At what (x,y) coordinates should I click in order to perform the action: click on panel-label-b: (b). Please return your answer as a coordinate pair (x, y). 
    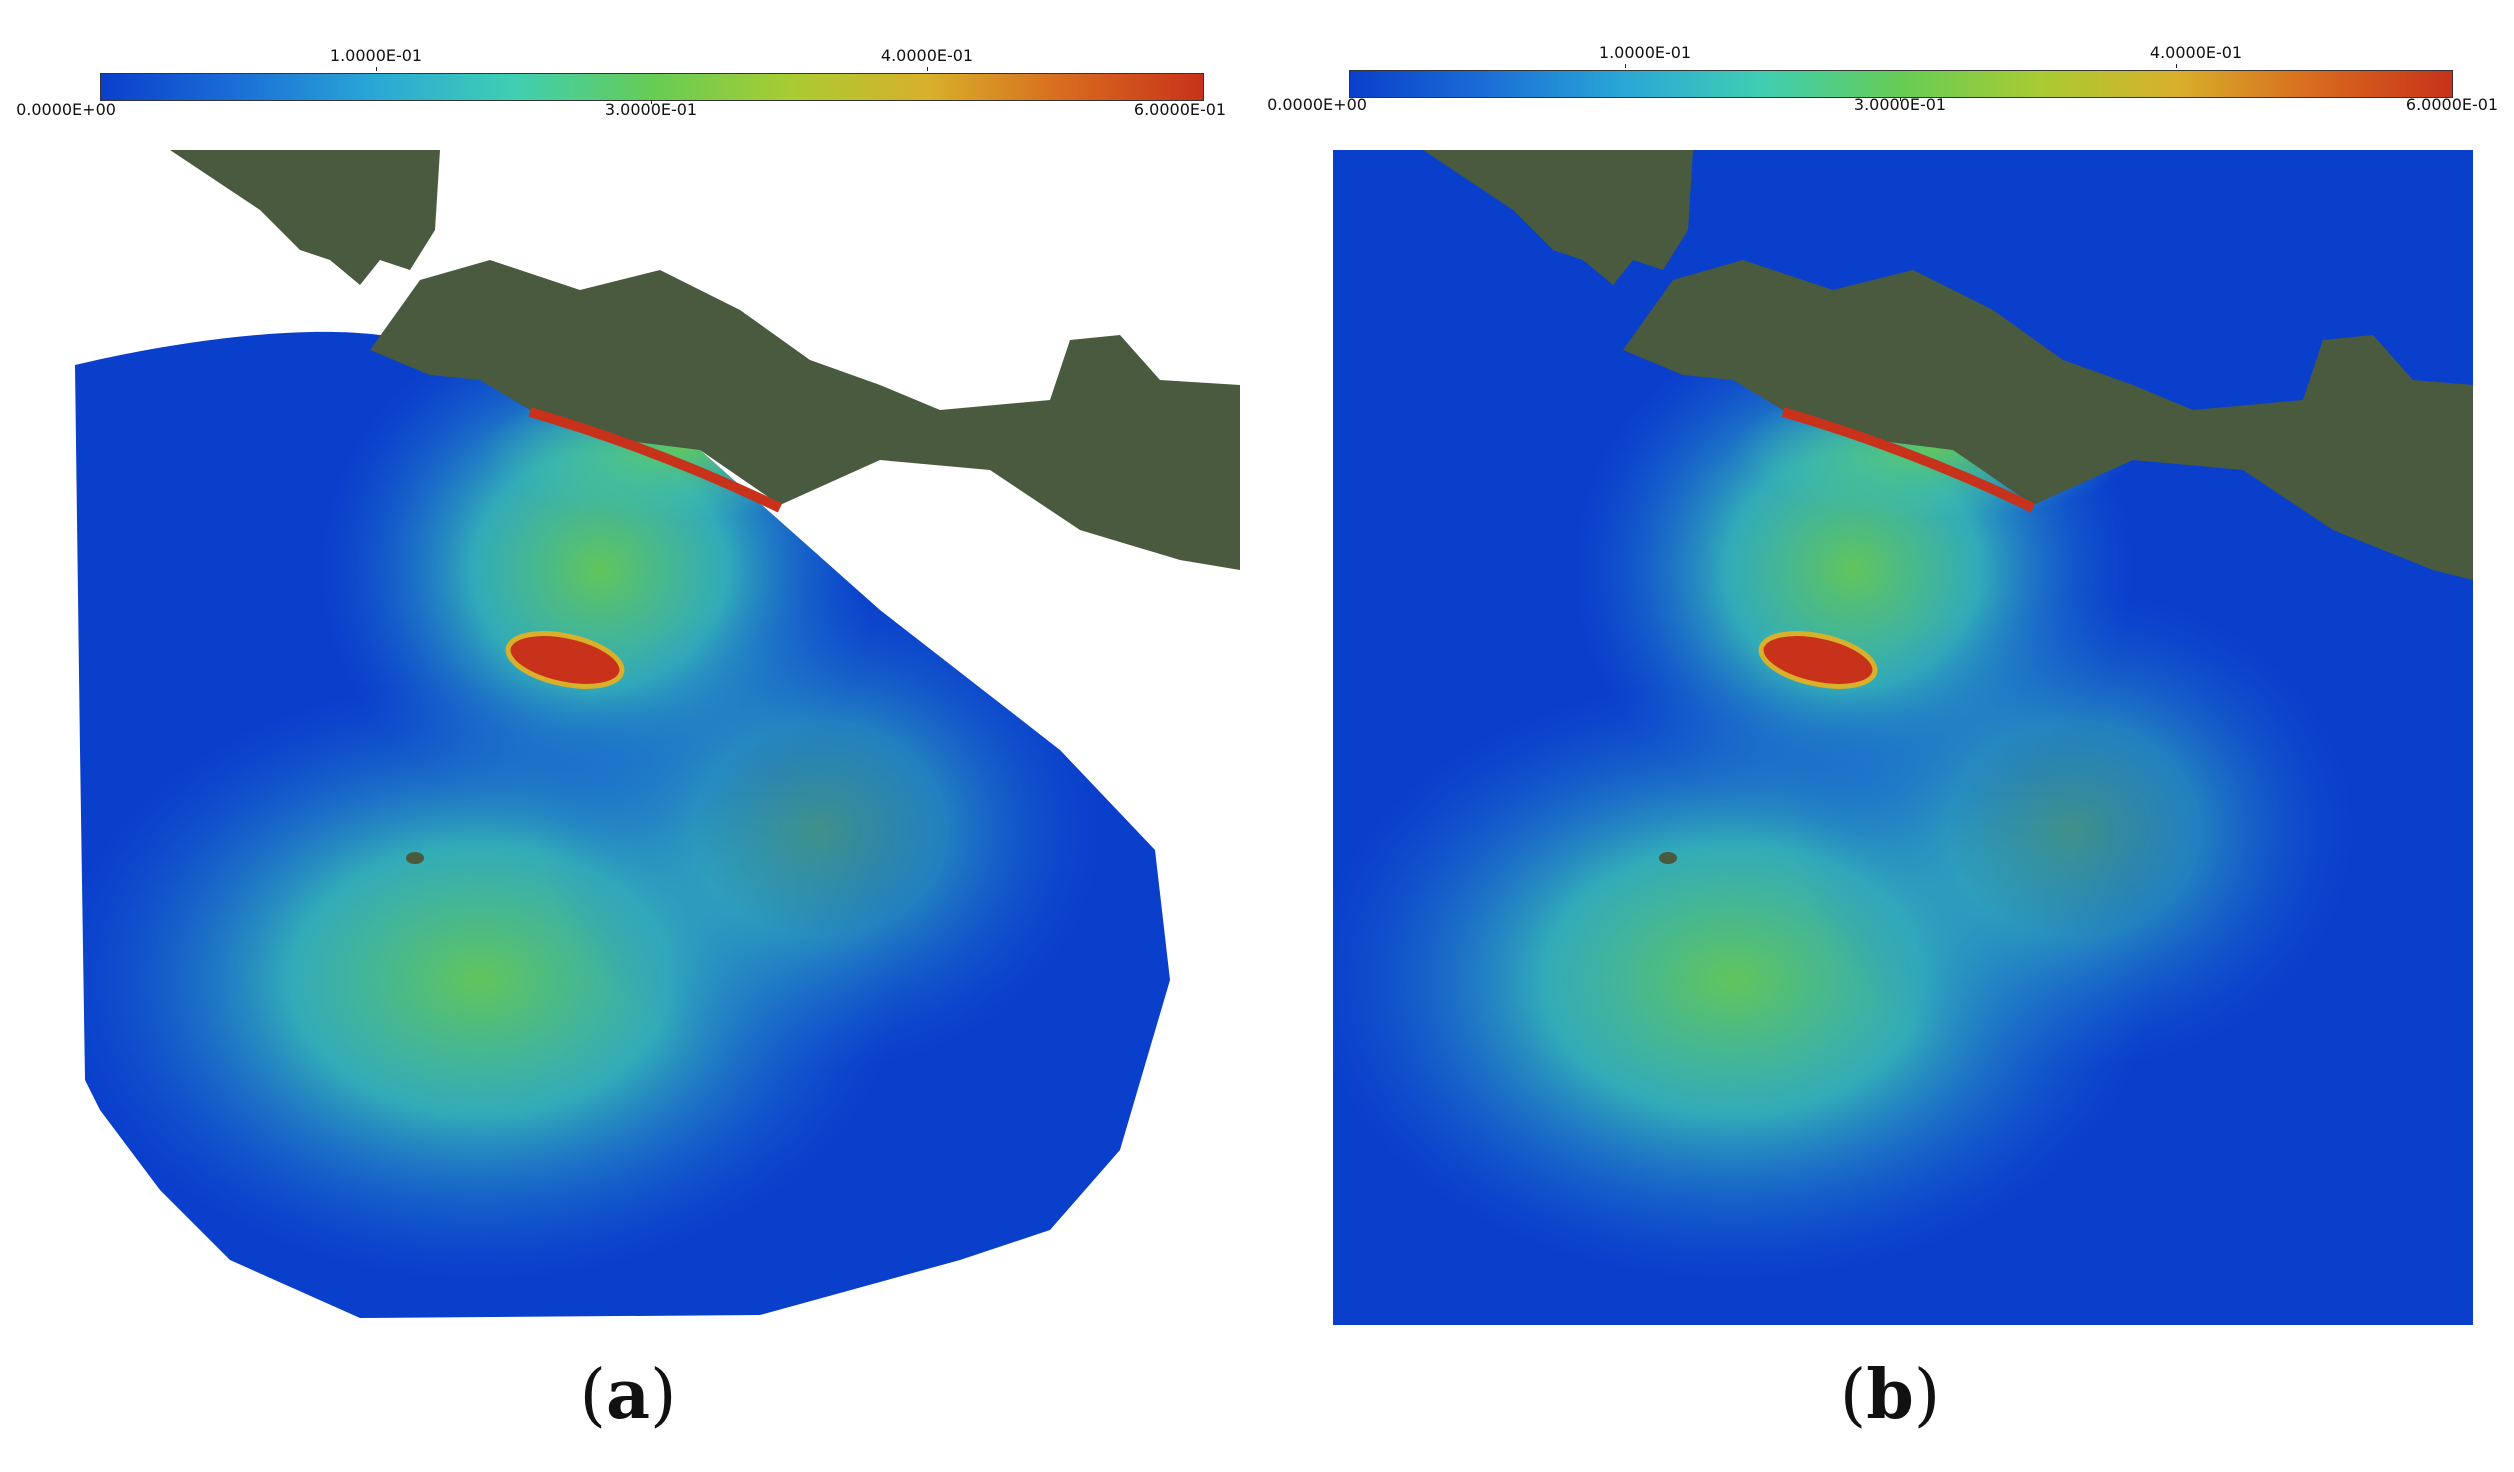
    Looking at the image, I should click on (1890, 1395).